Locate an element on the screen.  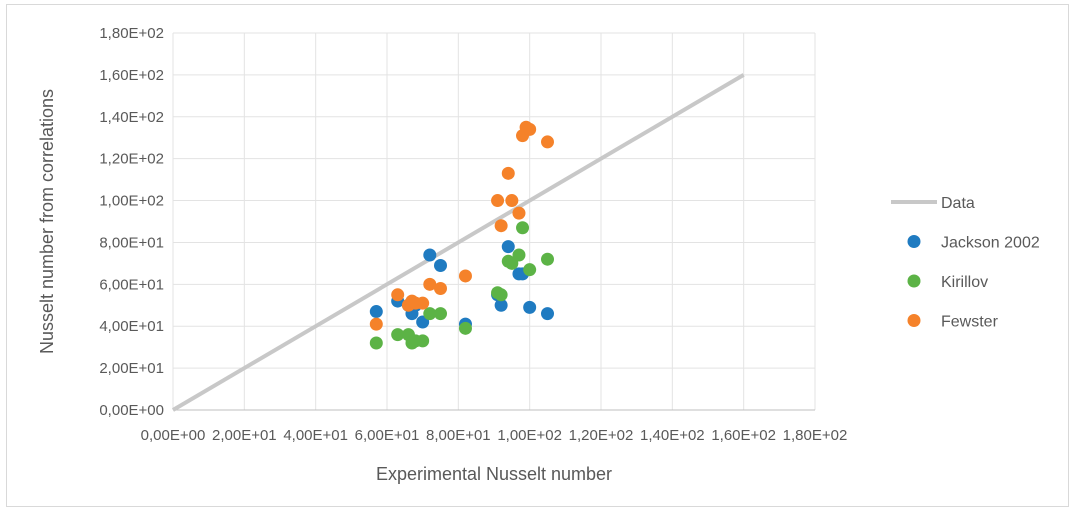
y-tick-label: 1,00E+02 is located at coordinates (131, 201).